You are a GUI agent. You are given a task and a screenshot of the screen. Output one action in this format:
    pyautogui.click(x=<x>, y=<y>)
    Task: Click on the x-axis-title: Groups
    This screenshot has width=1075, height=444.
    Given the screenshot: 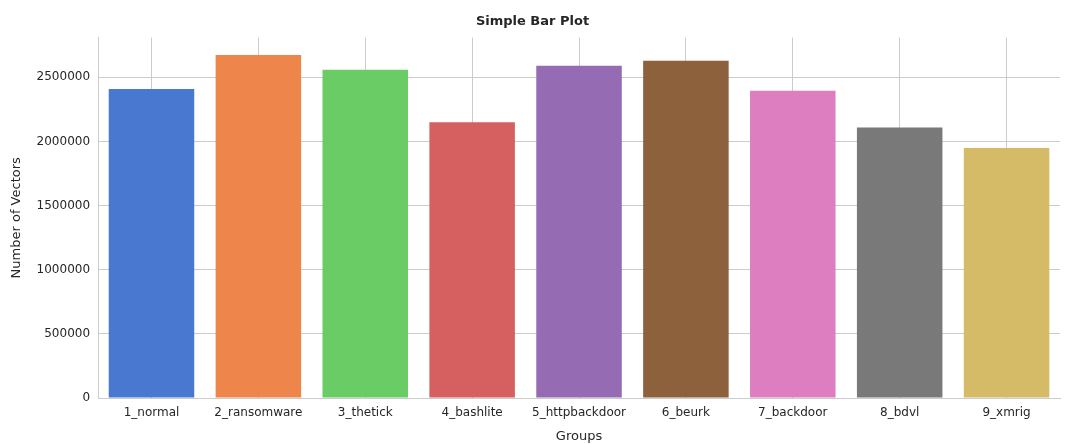 What is the action you would take?
    pyautogui.click(x=579, y=435)
    